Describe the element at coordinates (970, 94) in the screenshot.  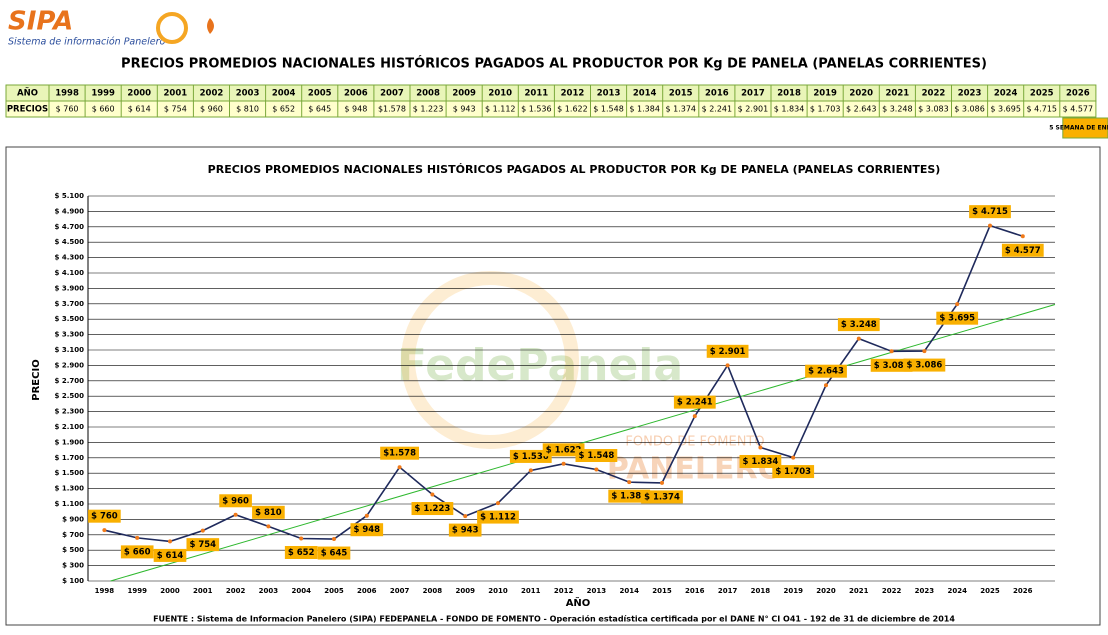
I see `table-year: 2023` at that location.